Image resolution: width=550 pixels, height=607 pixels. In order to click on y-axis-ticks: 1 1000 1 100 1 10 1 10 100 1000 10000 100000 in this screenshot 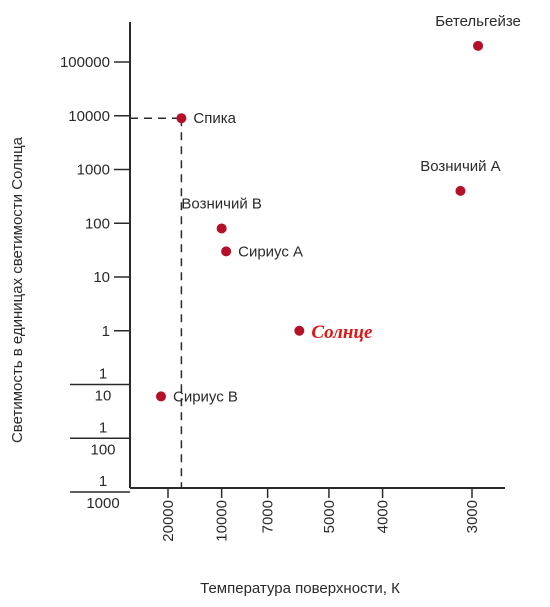, I will do `click(95, 283)`.